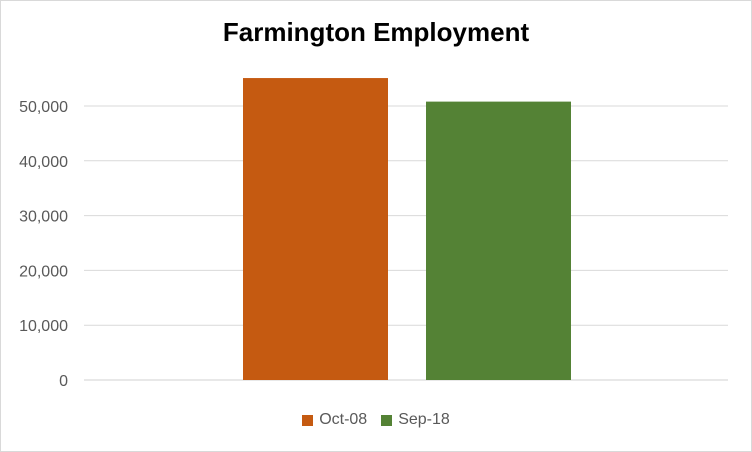 The width and height of the screenshot is (752, 452). I want to click on legend-item-oct-08: Oct-08, so click(334, 420).